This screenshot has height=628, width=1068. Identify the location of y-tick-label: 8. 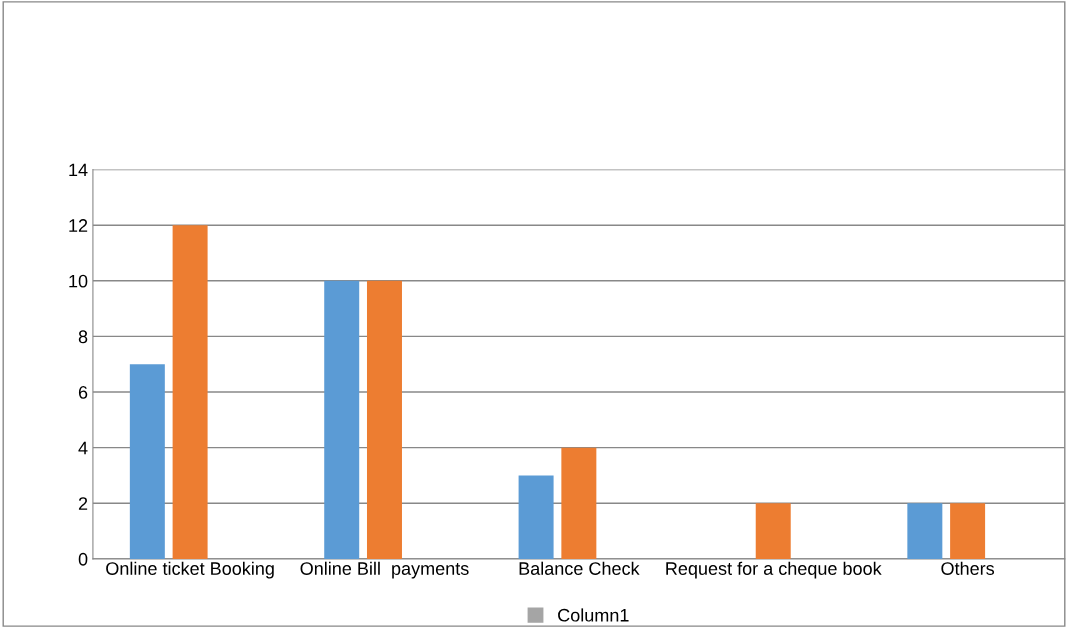
(83, 337).